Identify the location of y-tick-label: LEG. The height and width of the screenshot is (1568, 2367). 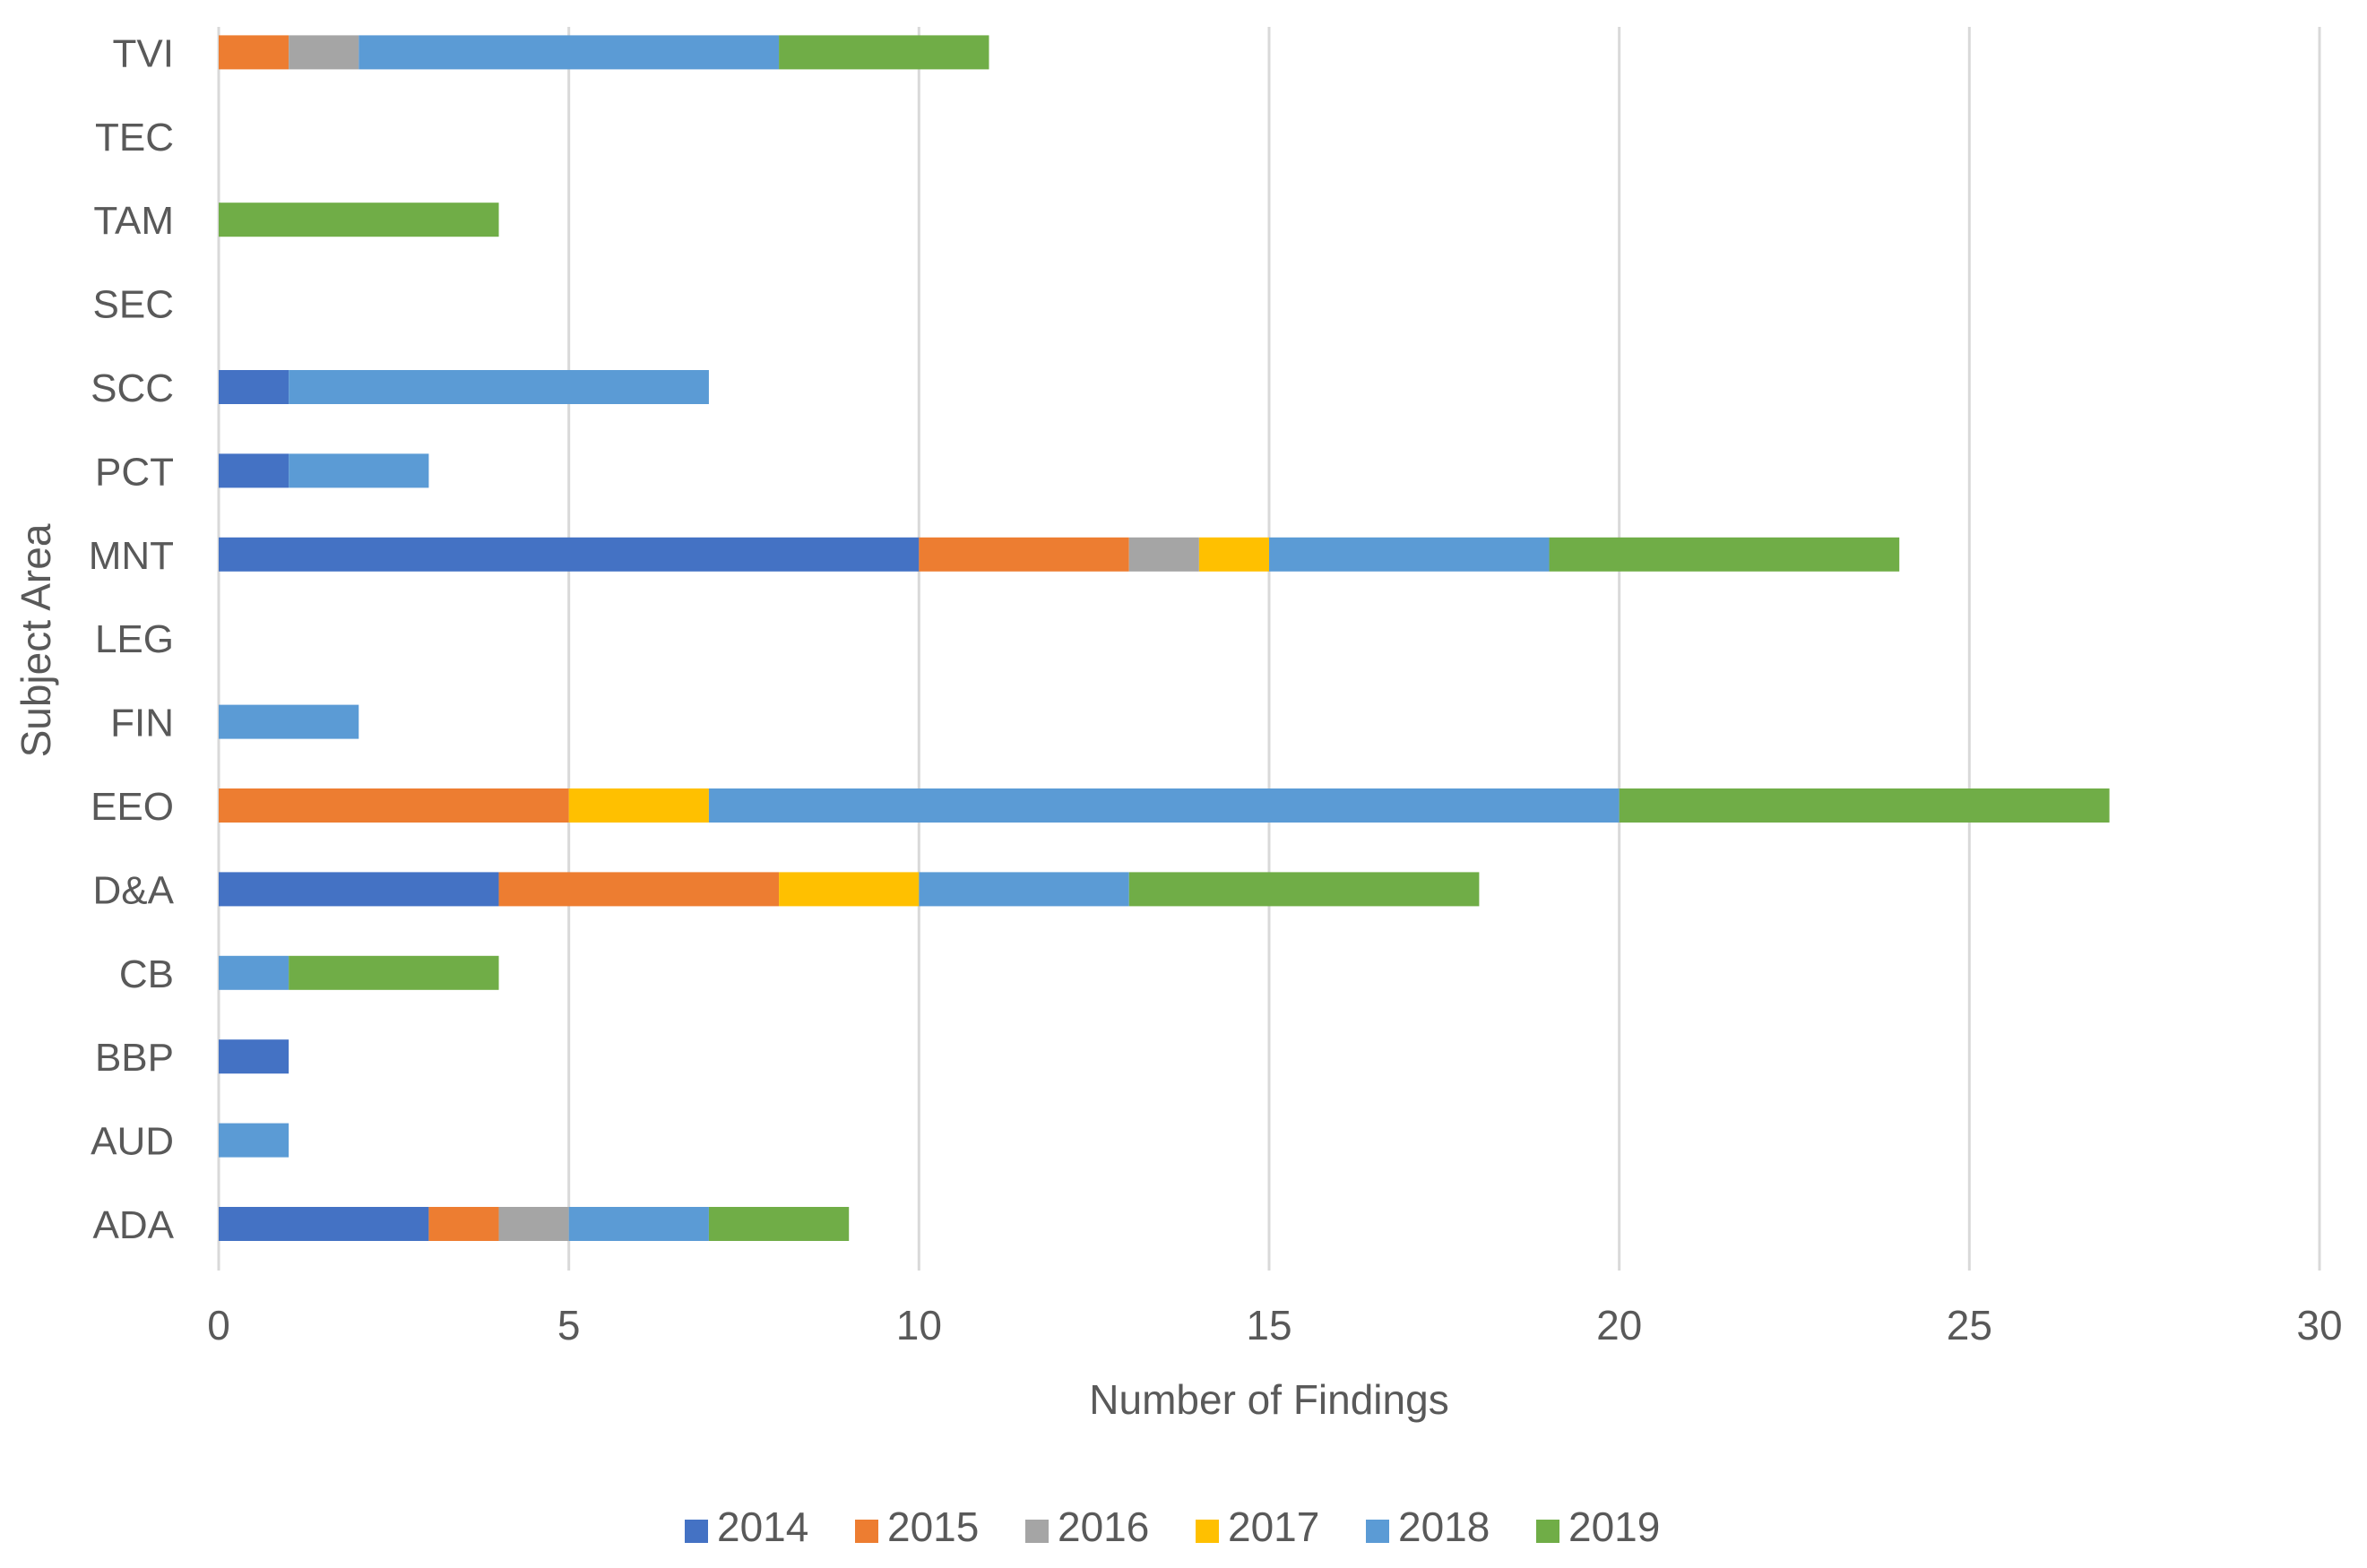
(134, 639).